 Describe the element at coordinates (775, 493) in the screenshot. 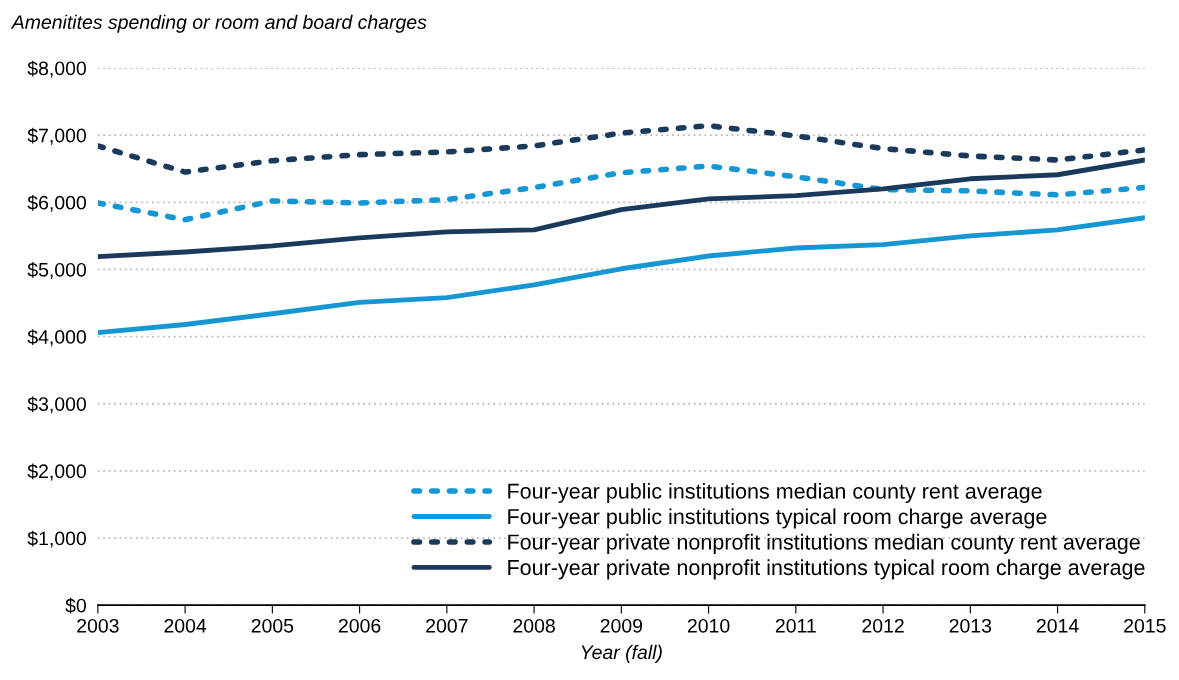

I see `legend-label: Four-year public institutions median county rent average` at that location.